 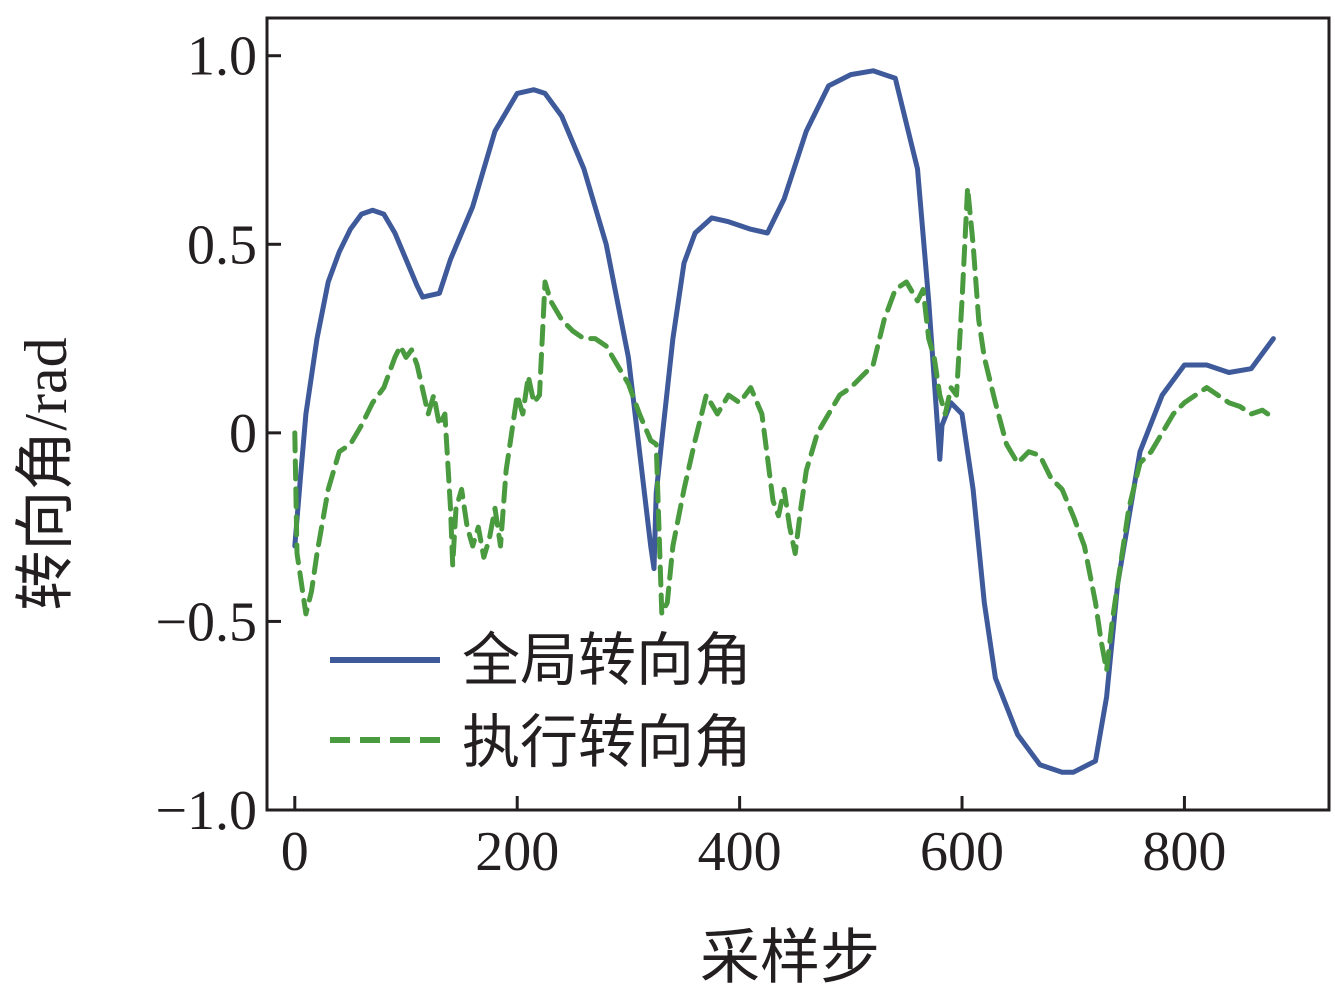 What do you see at coordinates (962, 852) in the screenshot?
I see `x-tick-label: 600` at bounding box center [962, 852].